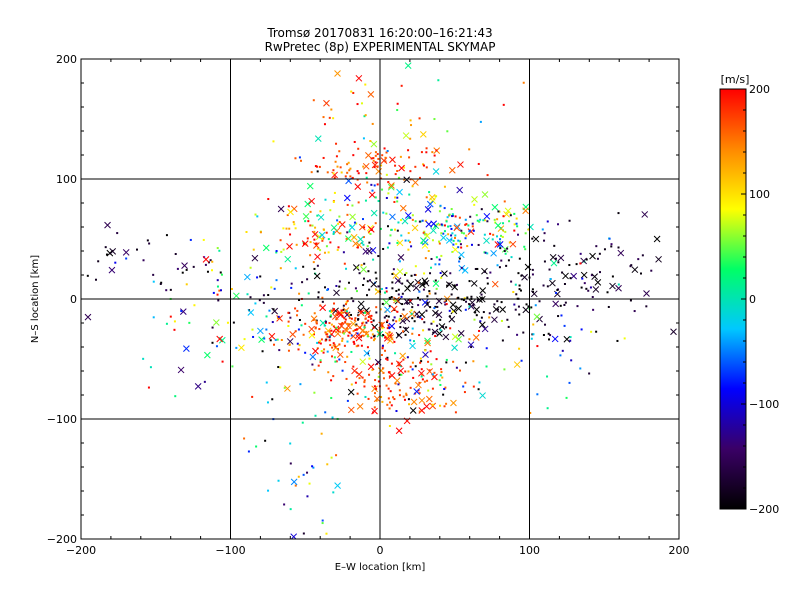 This screenshot has width=800, height=604. I want to click on y-axis-label: N–S location [km], so click(35, 299).